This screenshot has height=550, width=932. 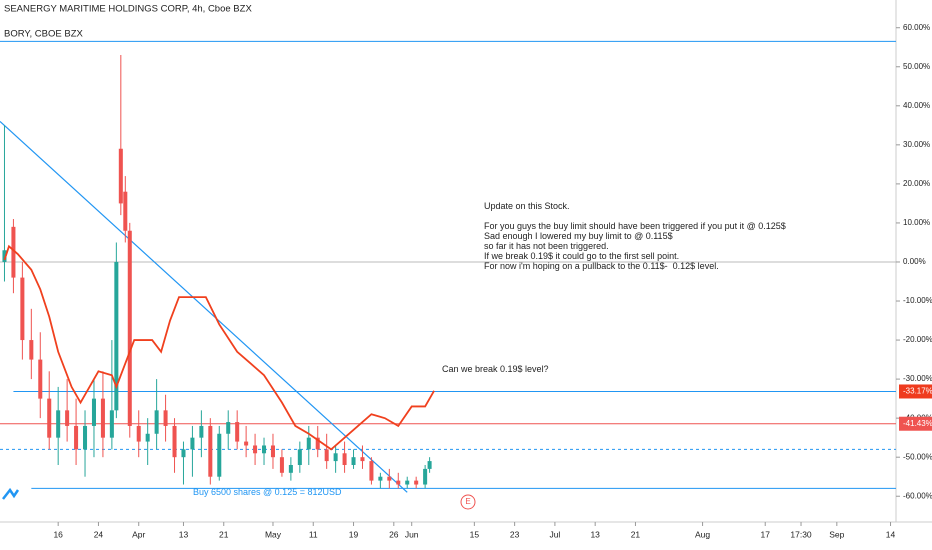 What do you see at coordinates (917, 456) in the screenshot?
I see `y-tick-label: -50.00%` at bounding box center [917, 456].